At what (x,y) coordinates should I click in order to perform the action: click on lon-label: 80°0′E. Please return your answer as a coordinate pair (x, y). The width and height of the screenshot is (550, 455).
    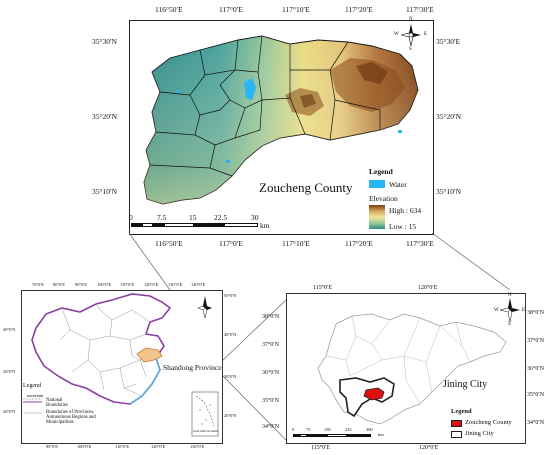
    Looking at the image, I should click on (59, 284).